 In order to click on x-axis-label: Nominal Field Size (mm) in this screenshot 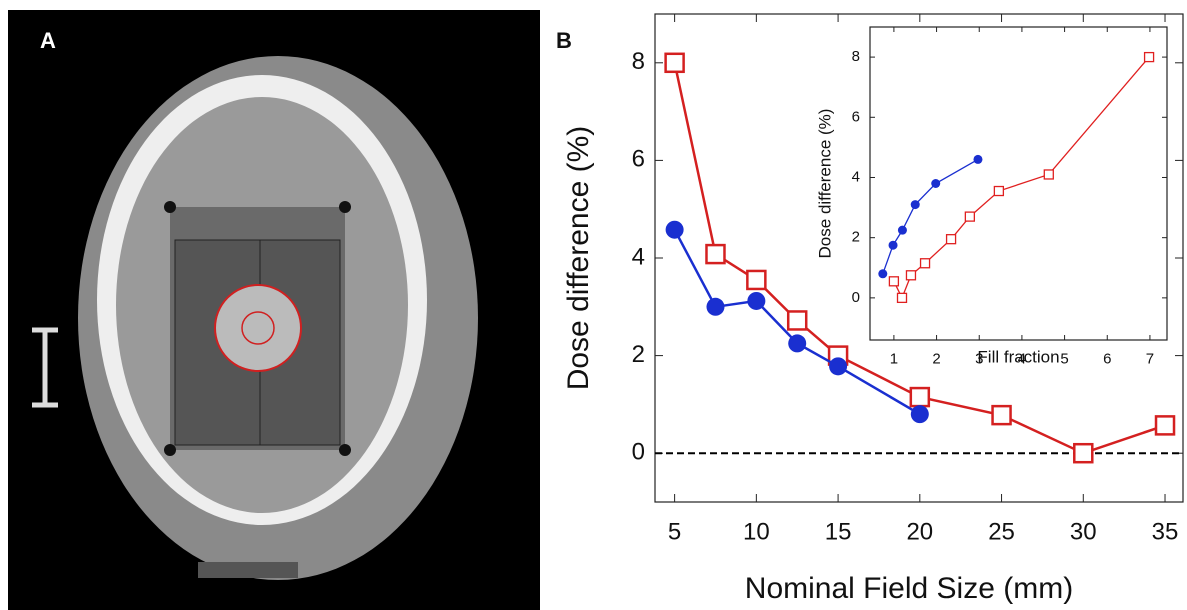, I will do `click(909, 588)`.